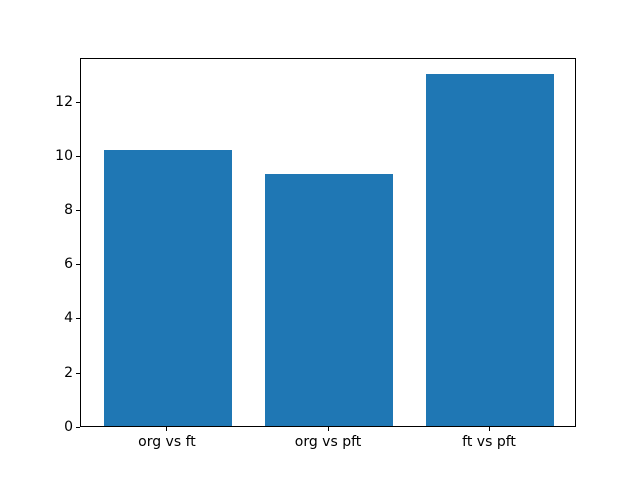  Describe the element at coordinates (328, 442) in the screenshot. I see `x-tick-label: org vs pft` at that location.